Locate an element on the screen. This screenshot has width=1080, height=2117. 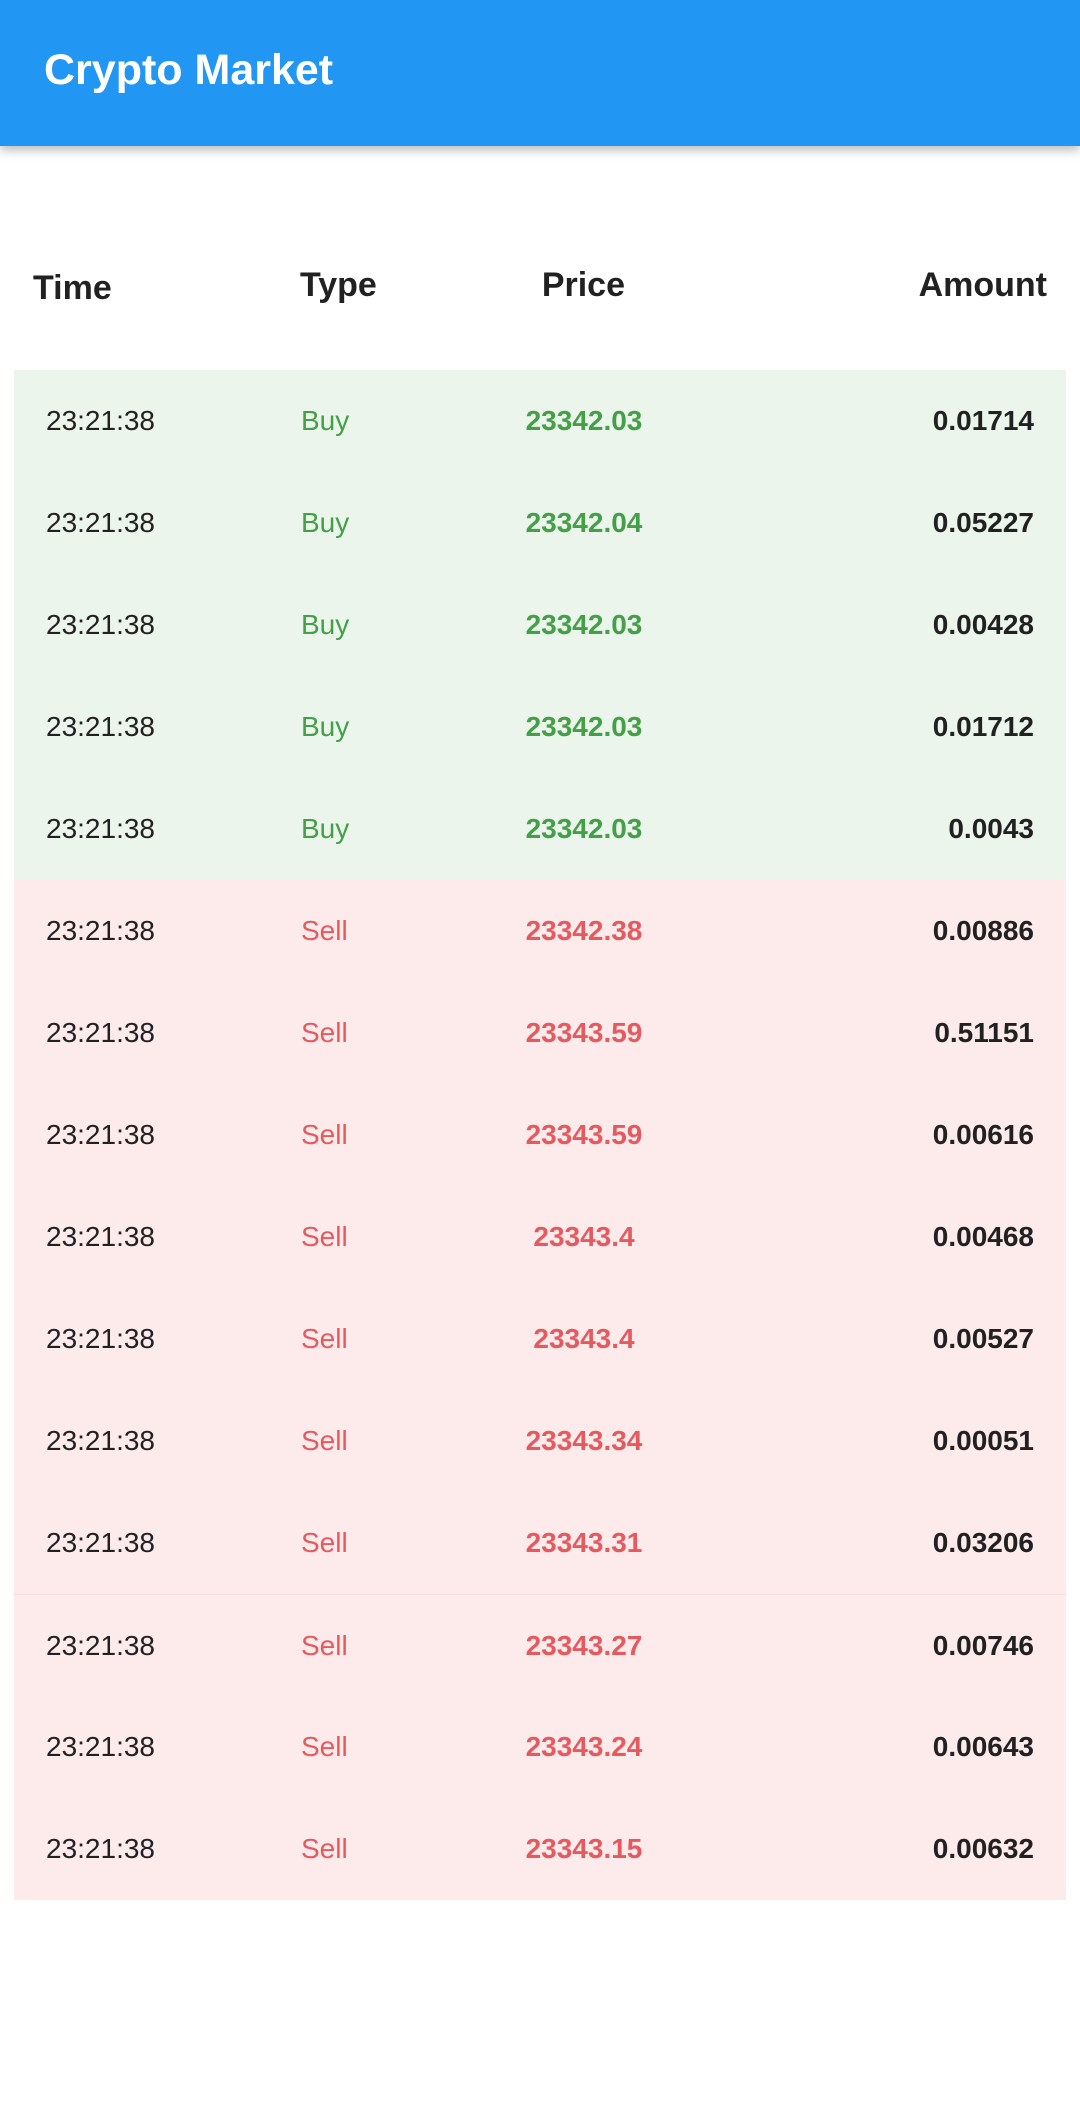
column-header-time: Time is located at coordinates (72, 288).